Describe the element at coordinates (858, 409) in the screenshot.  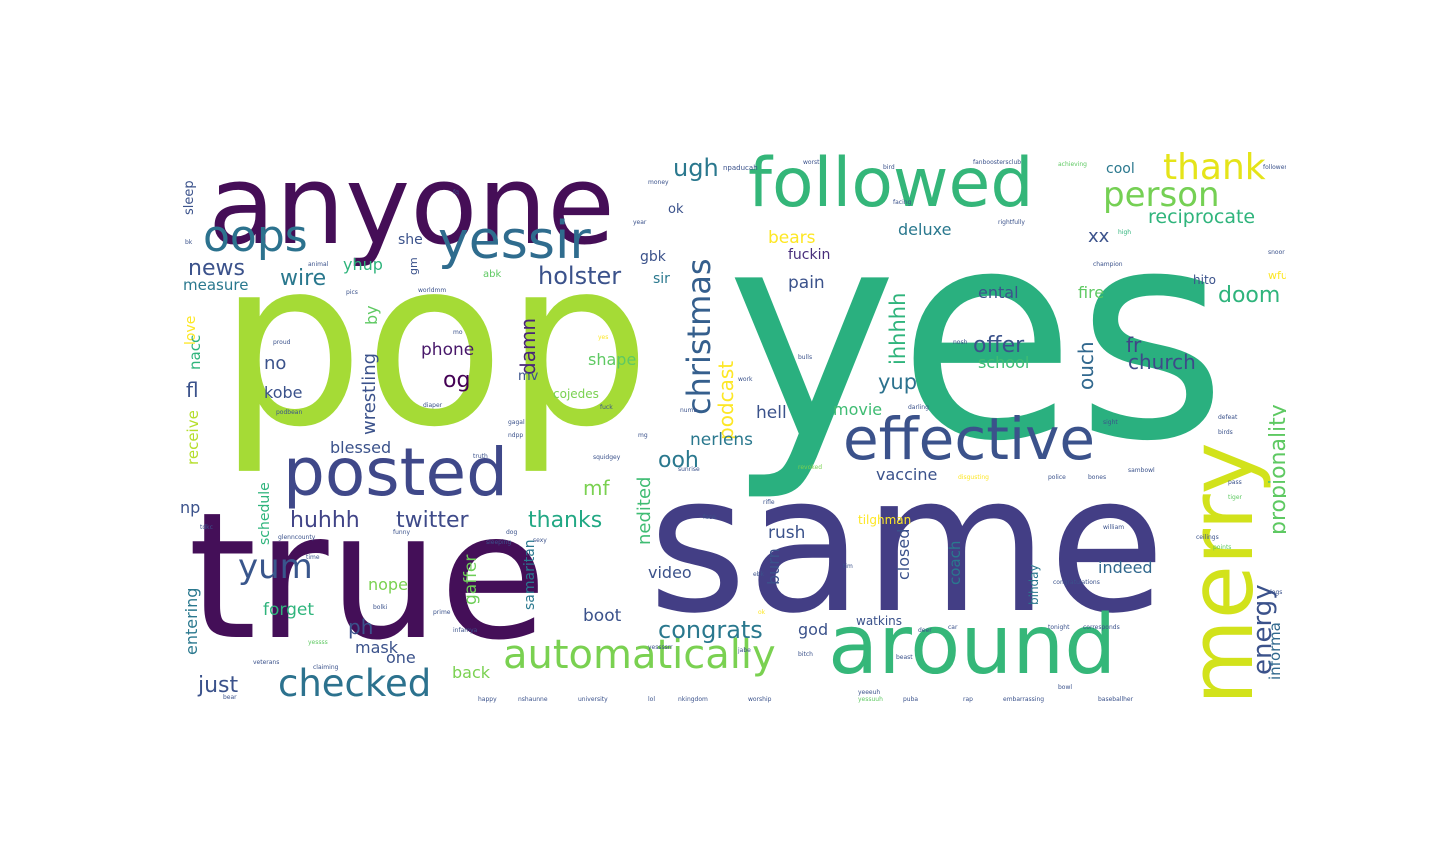
I see `word-movie: movie` at that location.